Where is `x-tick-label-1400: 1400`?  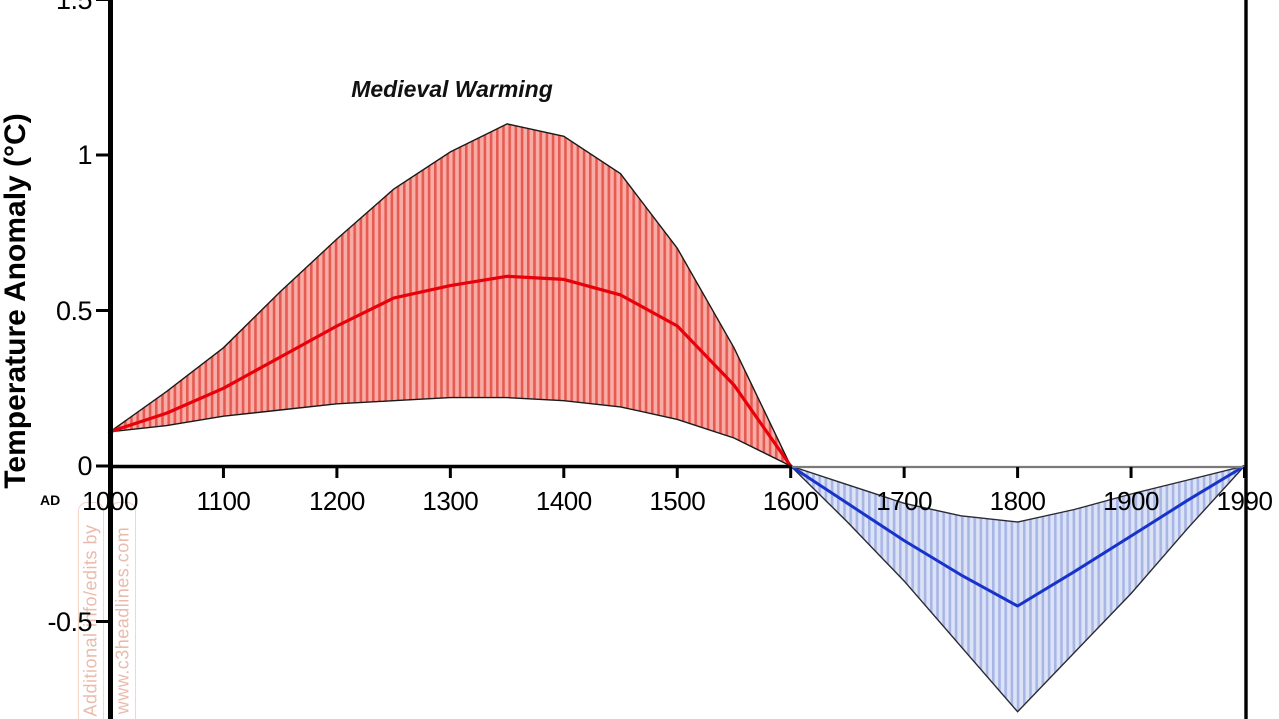 x-tick-label-1400: 1400 is located at coordinates (563, 501).